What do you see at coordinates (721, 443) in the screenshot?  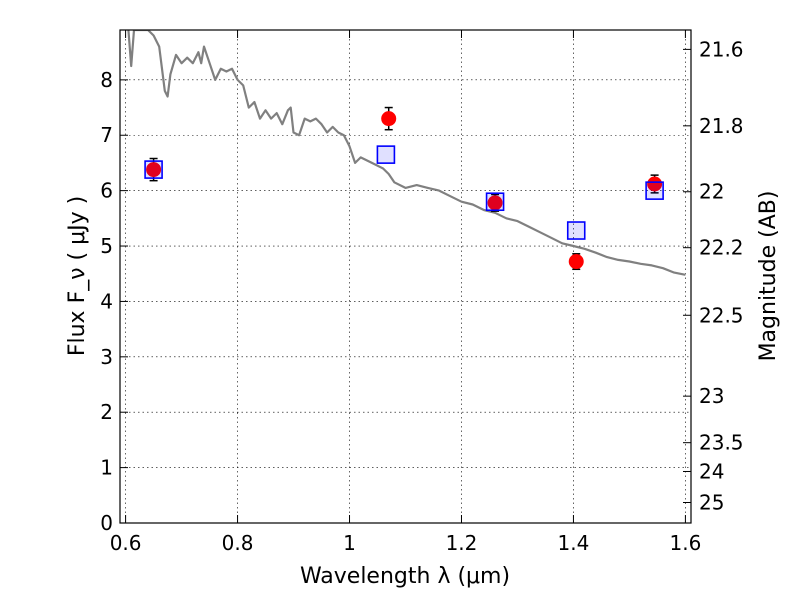 I see `right-tick-label: 23.5` at bounding box center [721, 443].